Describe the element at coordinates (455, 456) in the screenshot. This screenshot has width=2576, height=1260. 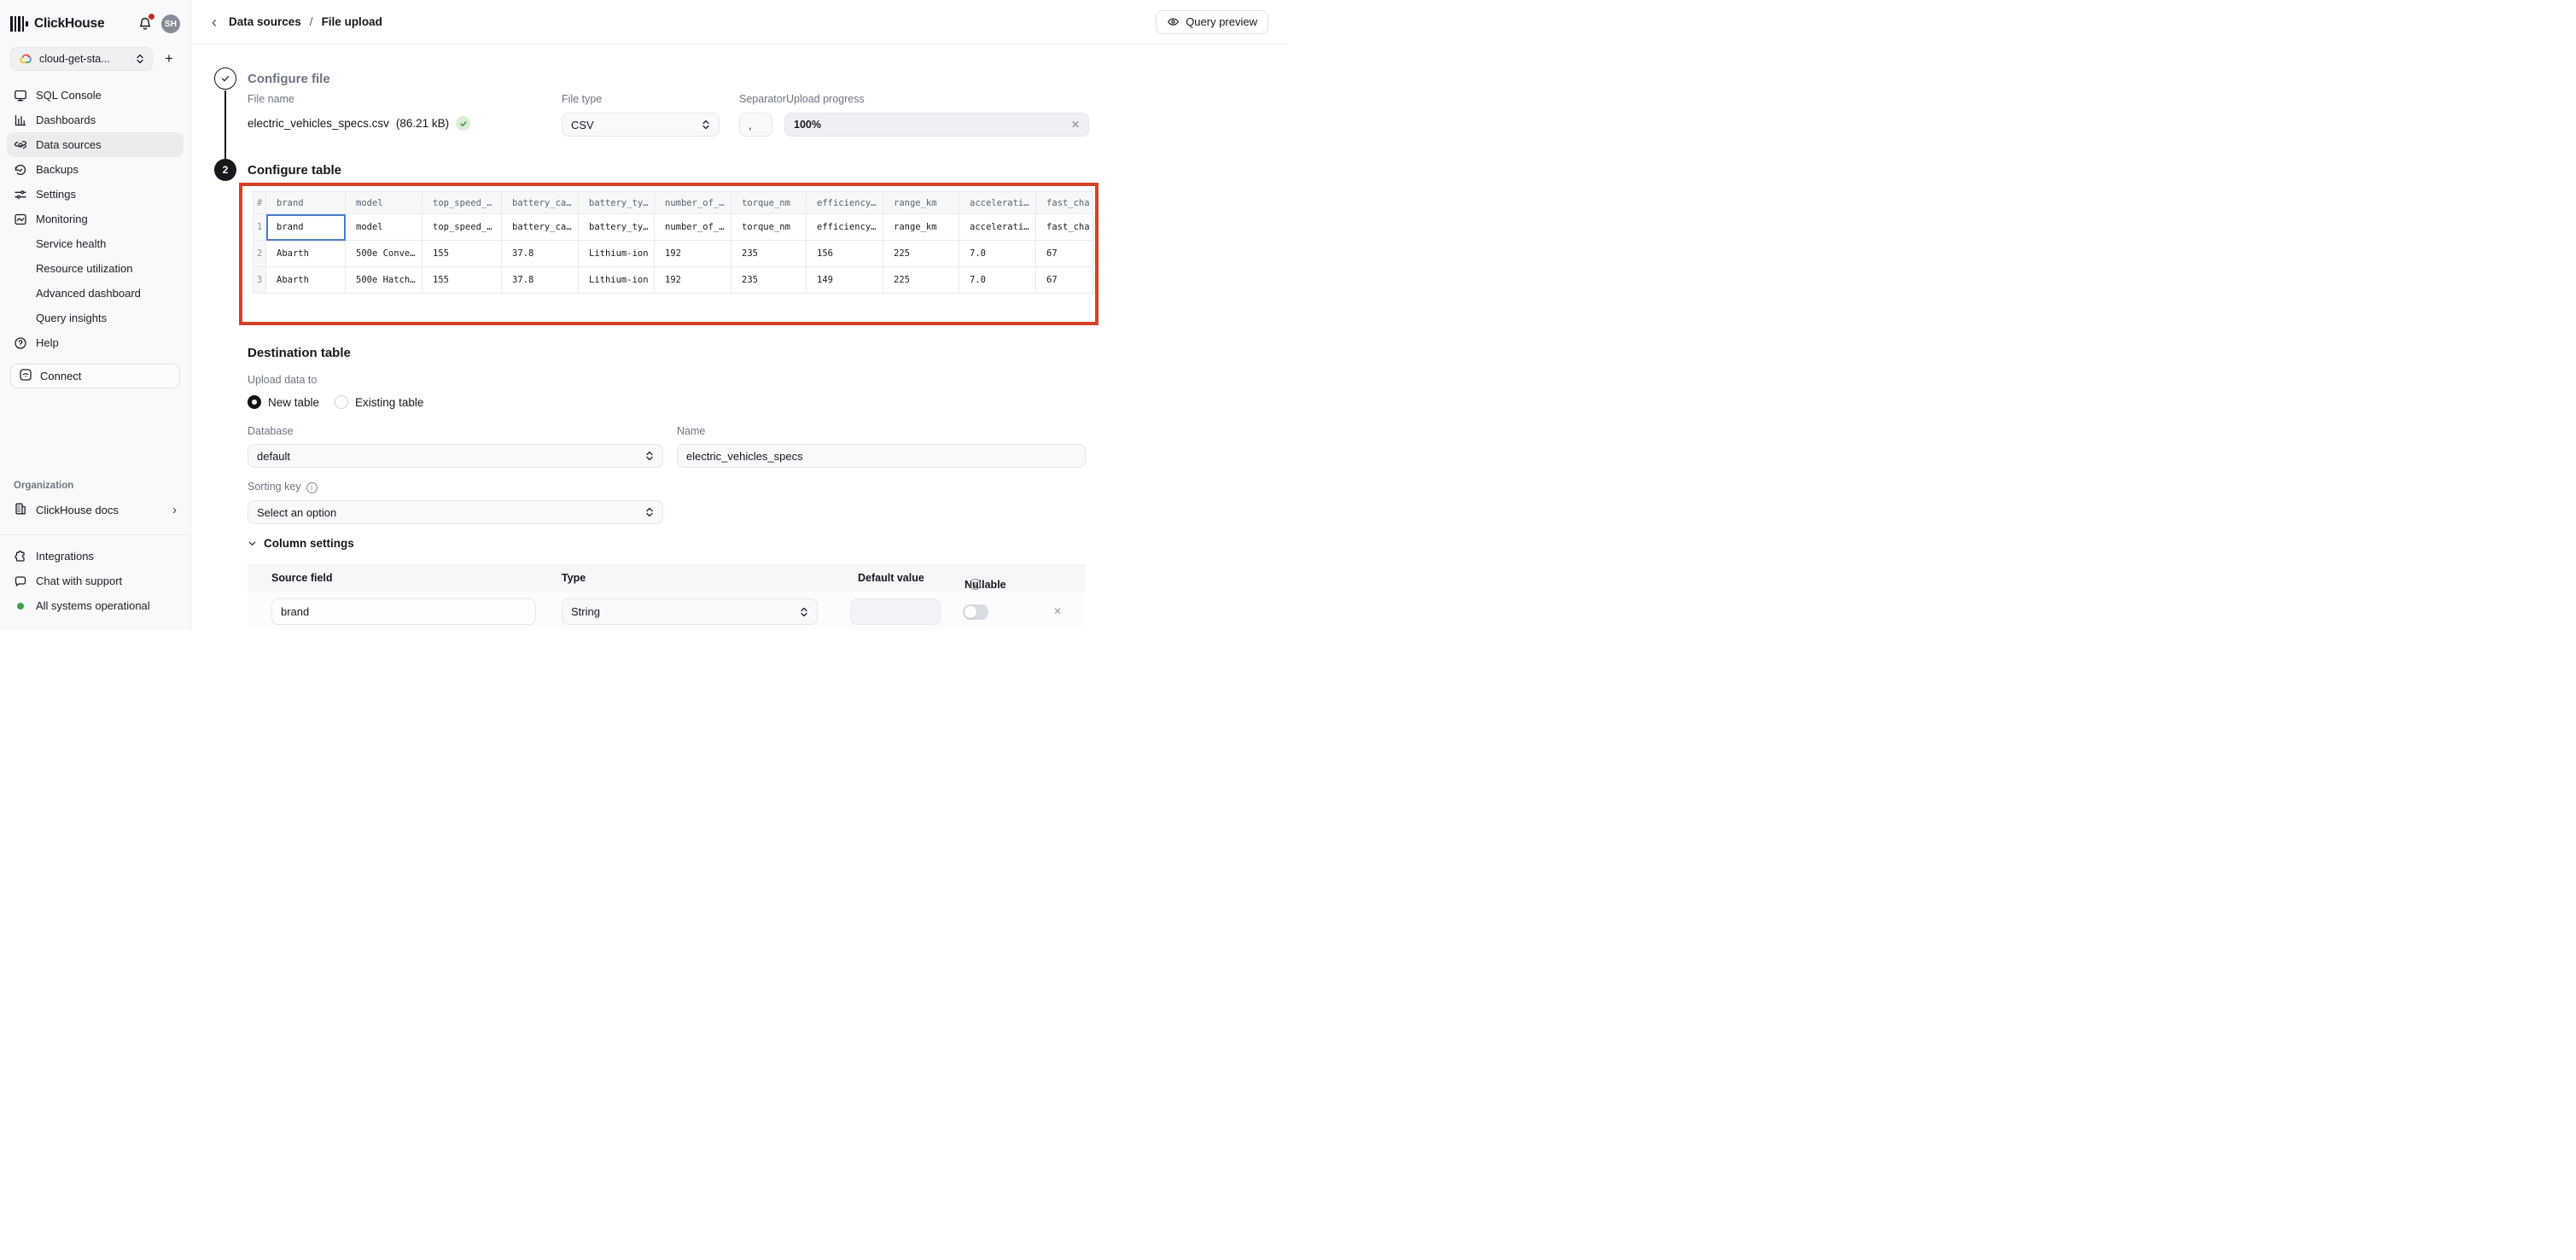
I see `database-select: default` at that location.